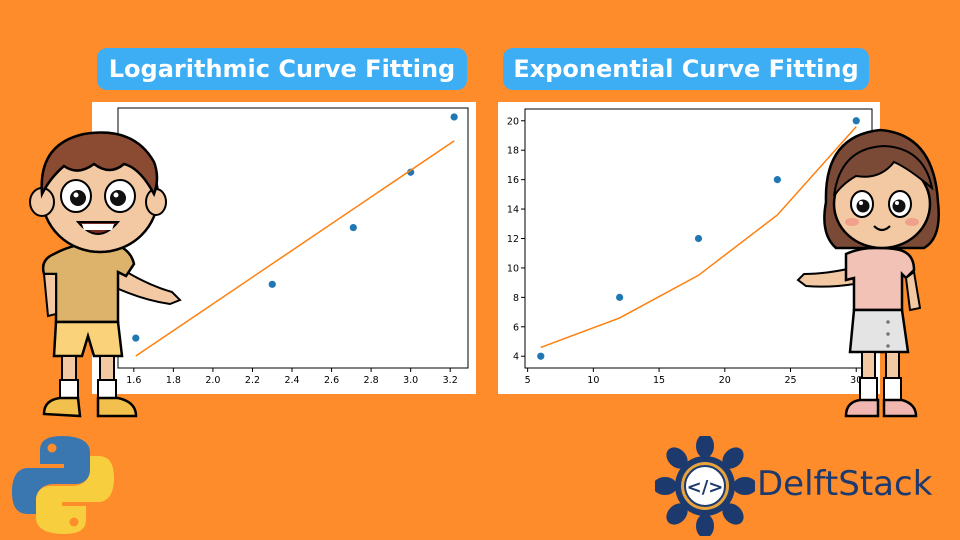 The height and width of the screenshot is (540, 960). I want to click on boy-illustration, so click(105, 274).